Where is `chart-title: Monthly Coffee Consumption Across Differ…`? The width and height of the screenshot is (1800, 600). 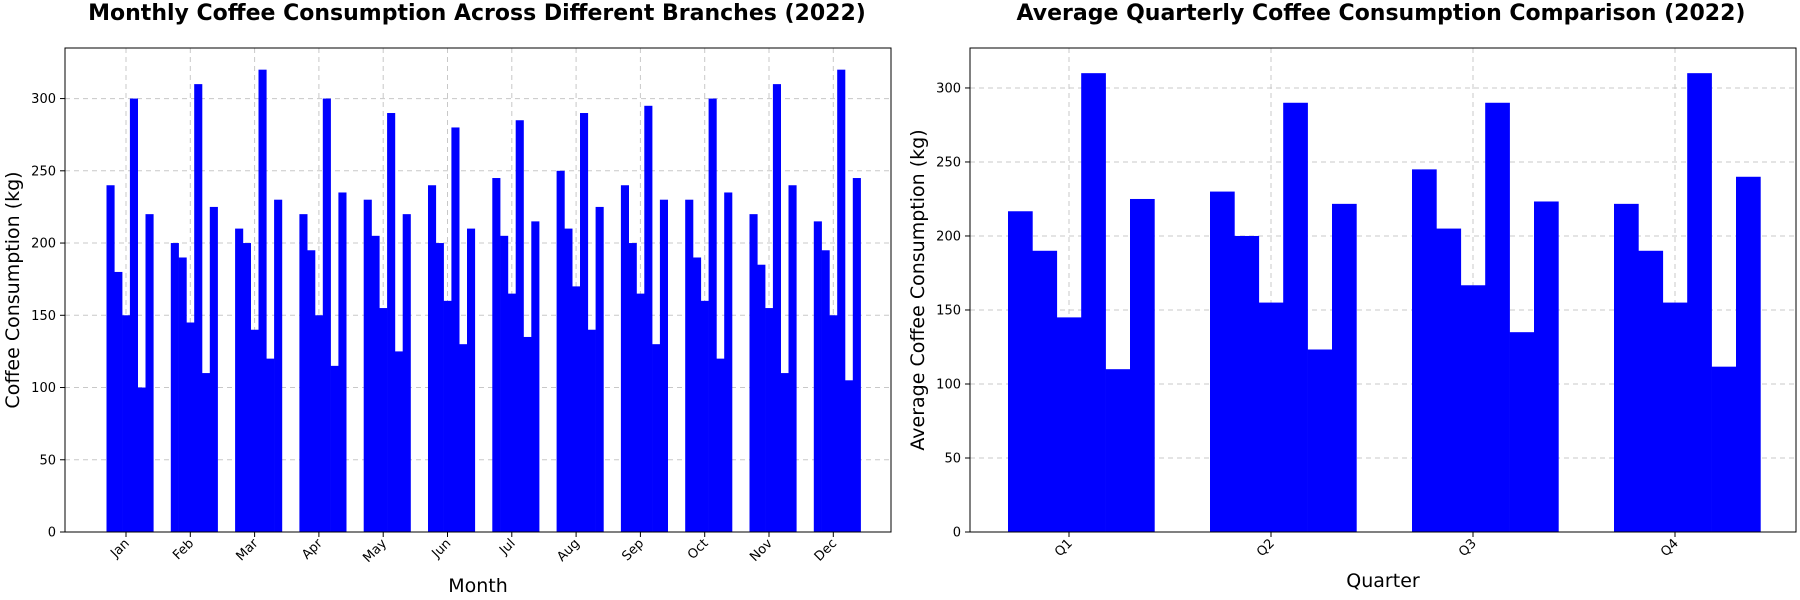 chart-title: Monthly Coffee Consumption Across Differ… is located at coordinates (477, 13).